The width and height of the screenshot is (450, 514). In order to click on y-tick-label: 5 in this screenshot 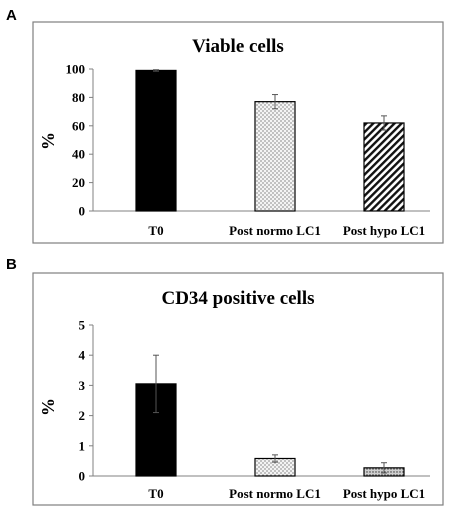, I will do `click(82, 325)`.